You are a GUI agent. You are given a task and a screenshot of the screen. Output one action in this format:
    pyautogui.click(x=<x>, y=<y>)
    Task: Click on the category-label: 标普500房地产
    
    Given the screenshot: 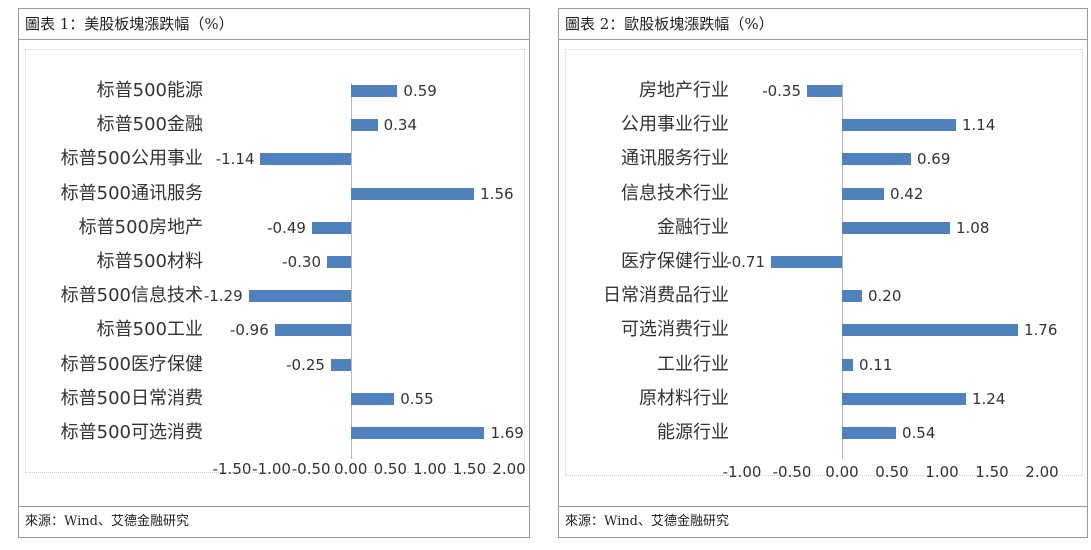 What is the action you would take?
    pyautogui.click(x=140, y=227)
    